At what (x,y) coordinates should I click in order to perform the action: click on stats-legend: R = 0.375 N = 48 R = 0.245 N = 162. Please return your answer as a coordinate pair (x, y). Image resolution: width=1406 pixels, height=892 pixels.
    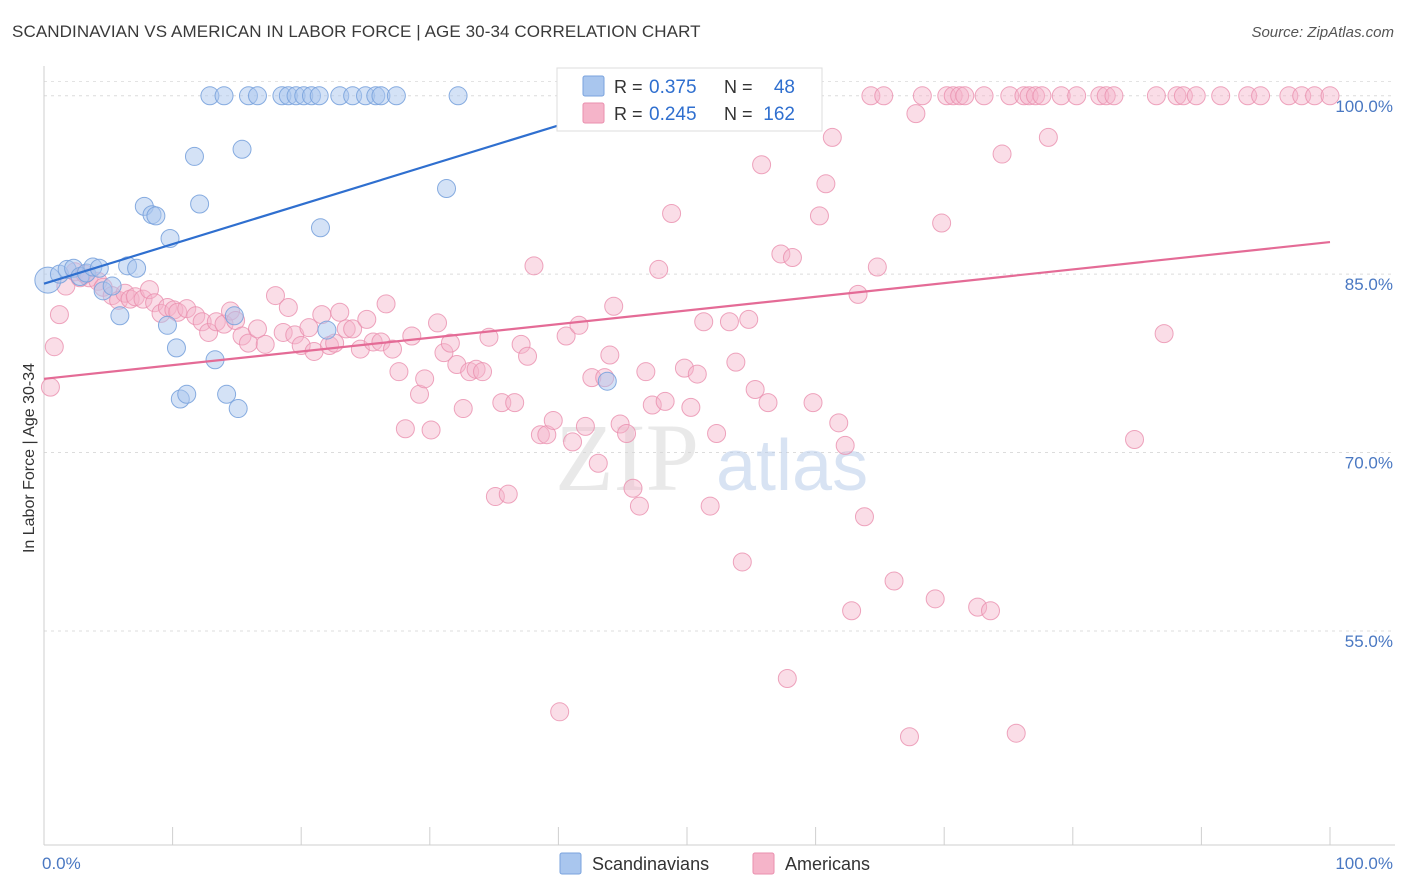
    Looking at the image, I should click on (689, 99).